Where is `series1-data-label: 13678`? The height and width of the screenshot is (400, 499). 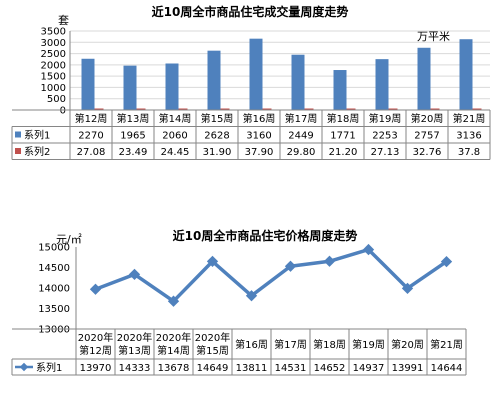 series1-data-label: 13678 is located at coordinates (174, 368).